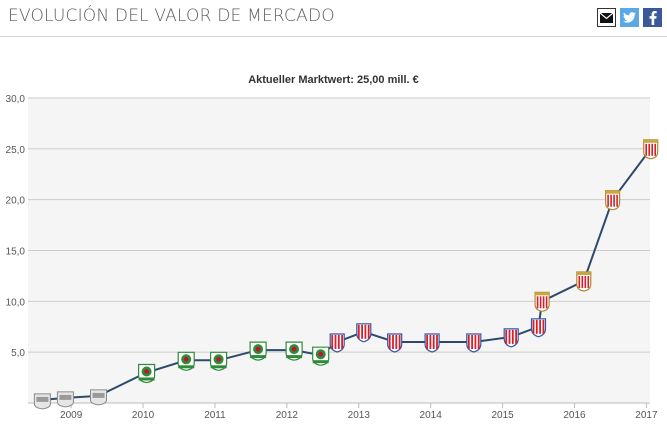 The height and width of the screenshot is (431, 667). Describe the element at coordinates (18, 353) in the screenshot. I see `y-tick-label: 5,0` at that location.